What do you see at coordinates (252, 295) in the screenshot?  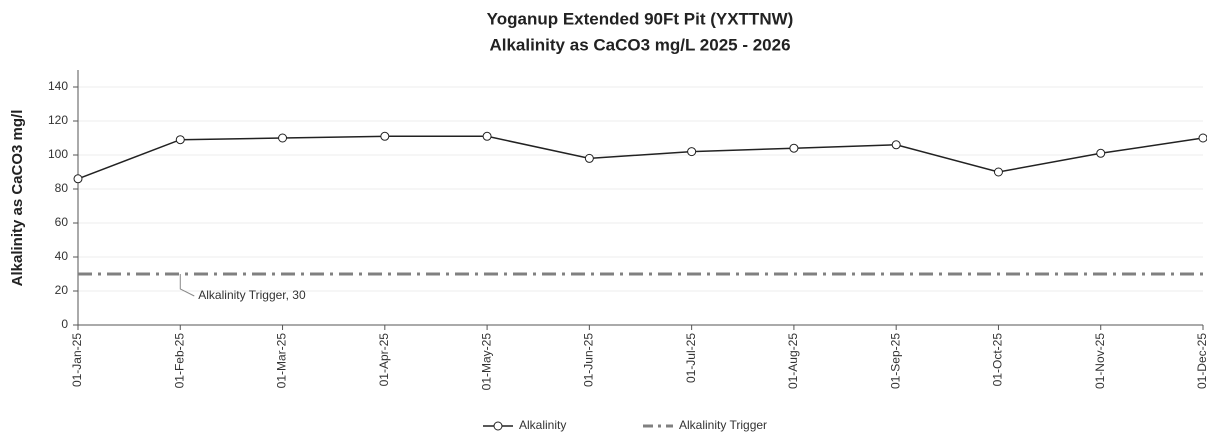 I see `annotation: Alkalinity Trigger, 30` at bounding box center [252, 295].